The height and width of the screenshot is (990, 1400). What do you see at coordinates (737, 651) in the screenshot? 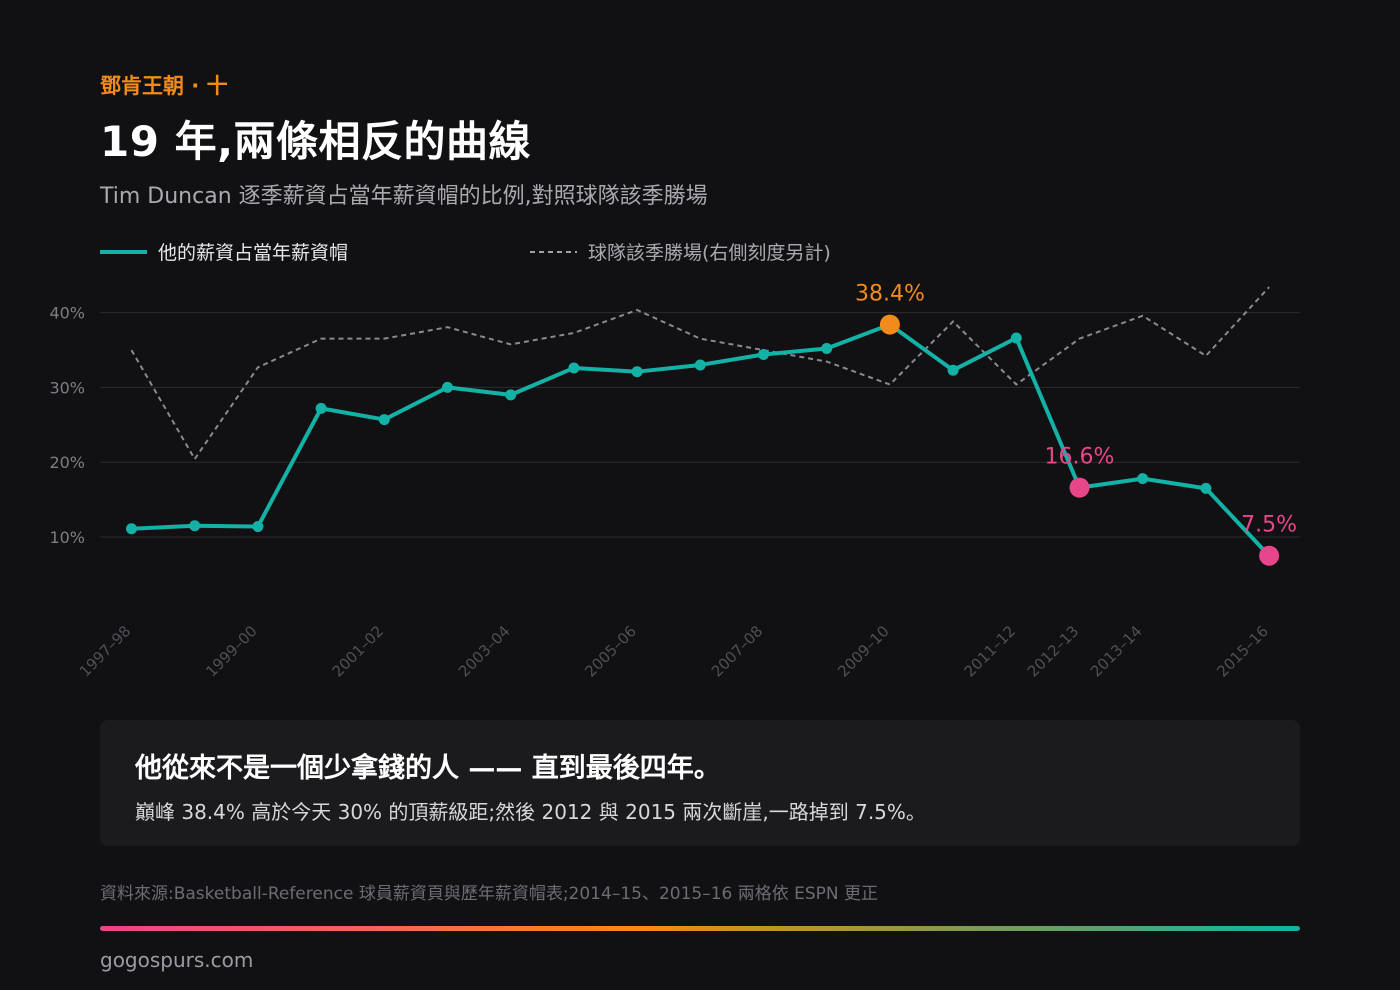
I see `x-tick-label: 2007–08` at bounding box center [737, 651].